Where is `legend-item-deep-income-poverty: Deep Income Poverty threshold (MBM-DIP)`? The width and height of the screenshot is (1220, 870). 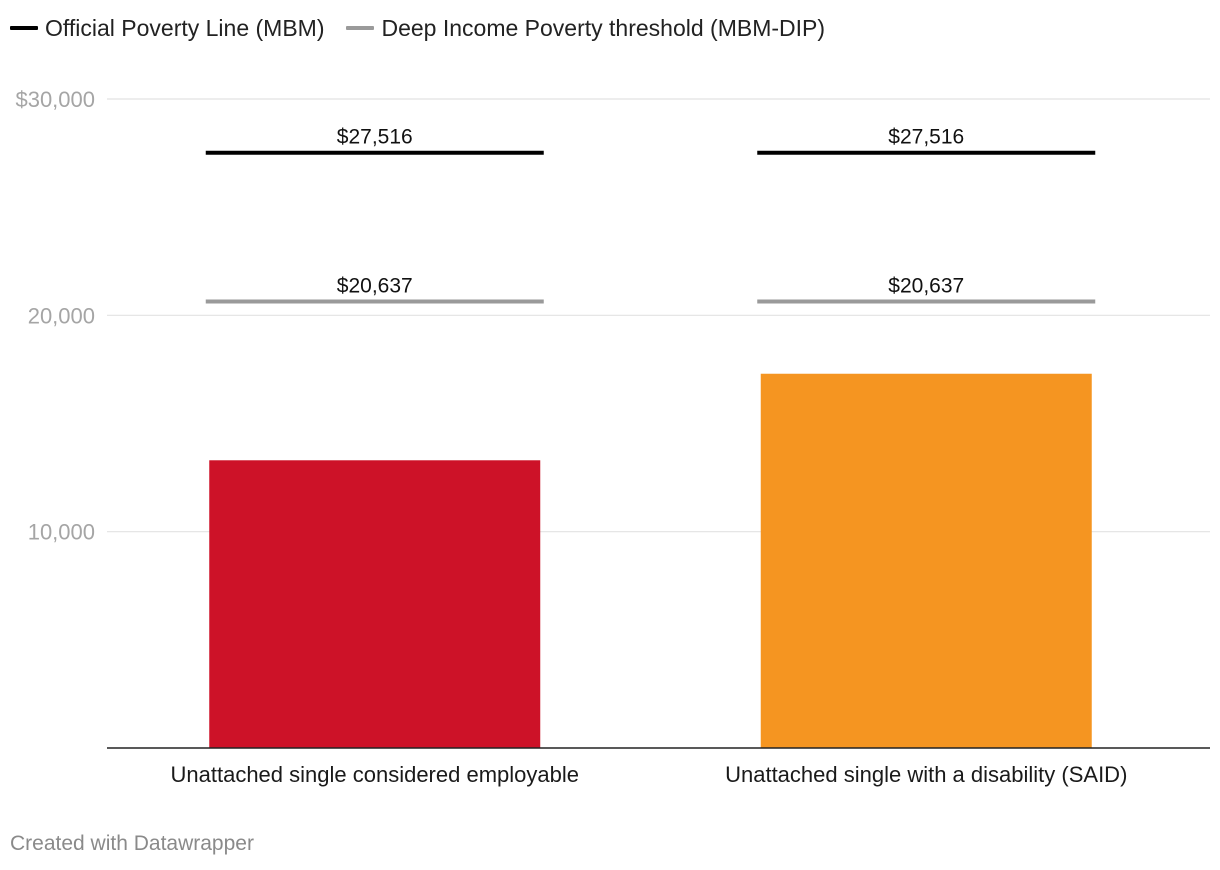 legend-item-deep-income-poverty: Deep Income Poverty threshold (MBM-DIP) is located at coordinates (585, 28).